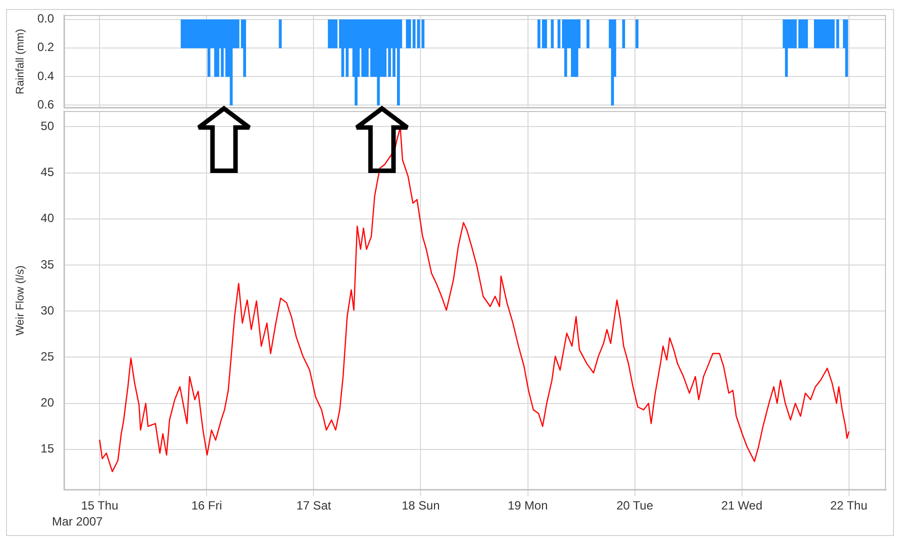 Image resolution: width=897 pixels, height=538 pixels. I want to click on y-axis-title: Weir Flow (l/s), so click(20, 300).